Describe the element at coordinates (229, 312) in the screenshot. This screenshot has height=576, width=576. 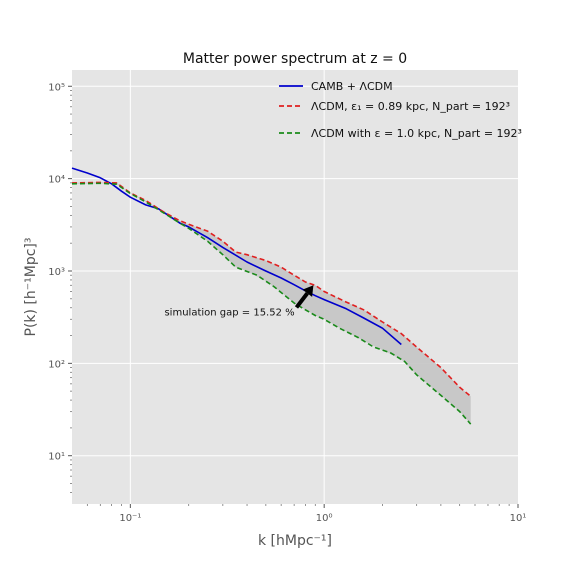
I see `annotation-text: simulation gap = 15.52 %` at that location.